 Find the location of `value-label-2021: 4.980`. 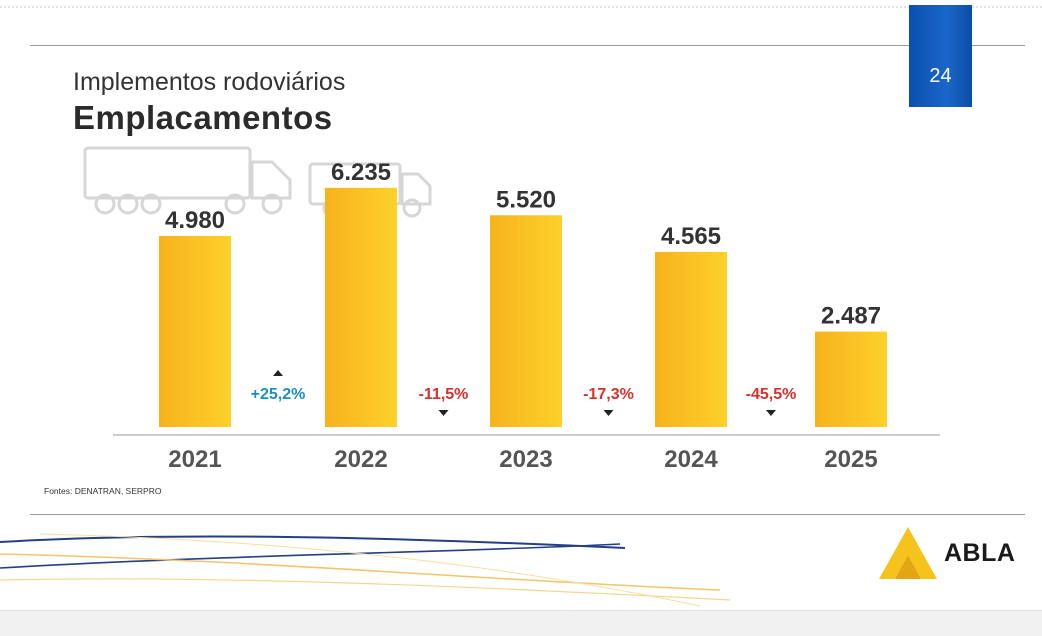

value-label-2021: 4.980 is located at coordinates (195, 220).